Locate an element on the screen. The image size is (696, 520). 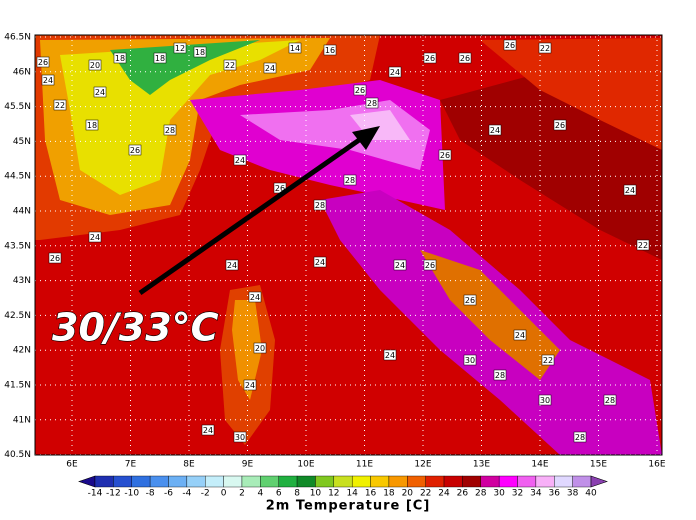
colorbar-title: 2m Temperature [C] is located at coordinates (348, 506).